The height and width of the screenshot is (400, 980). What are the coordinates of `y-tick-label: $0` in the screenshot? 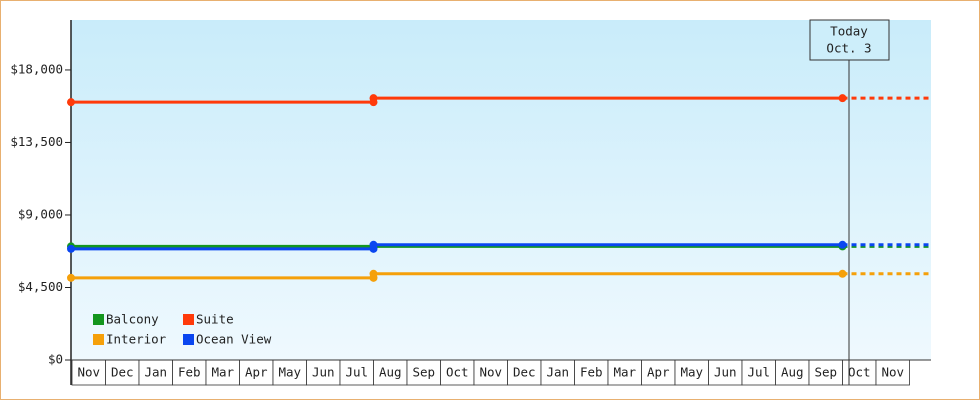 It's located at (55, 359).